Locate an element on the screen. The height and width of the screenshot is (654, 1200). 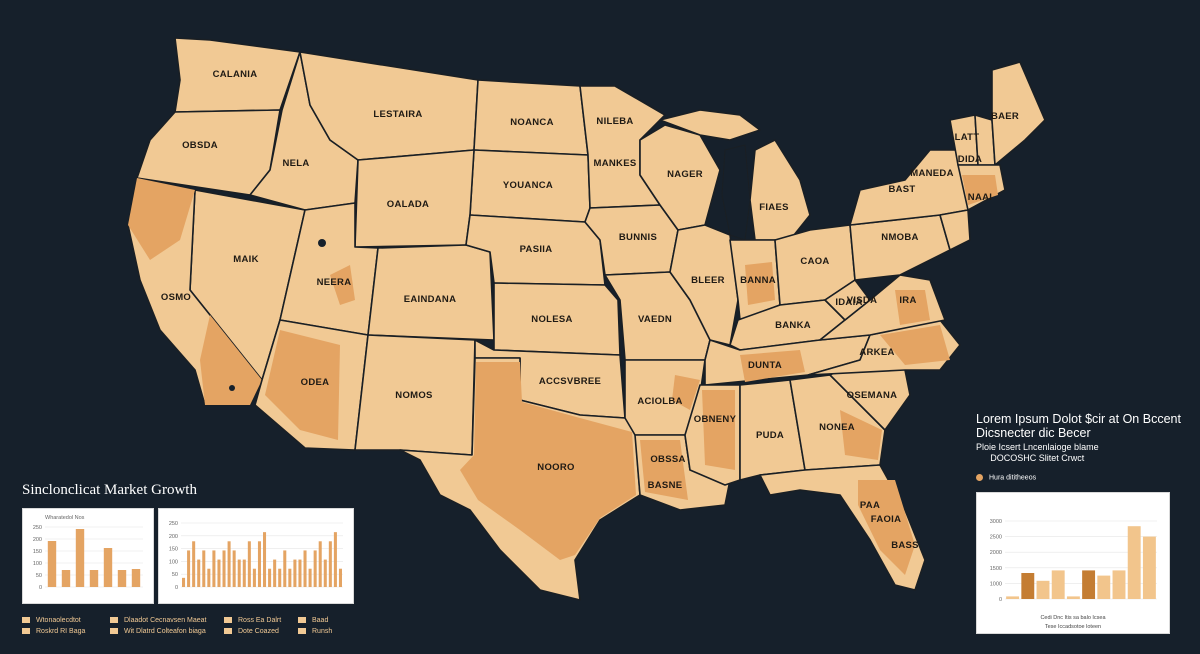
state-label-colorado: EAINDANA is located at coordinates (430, 299).